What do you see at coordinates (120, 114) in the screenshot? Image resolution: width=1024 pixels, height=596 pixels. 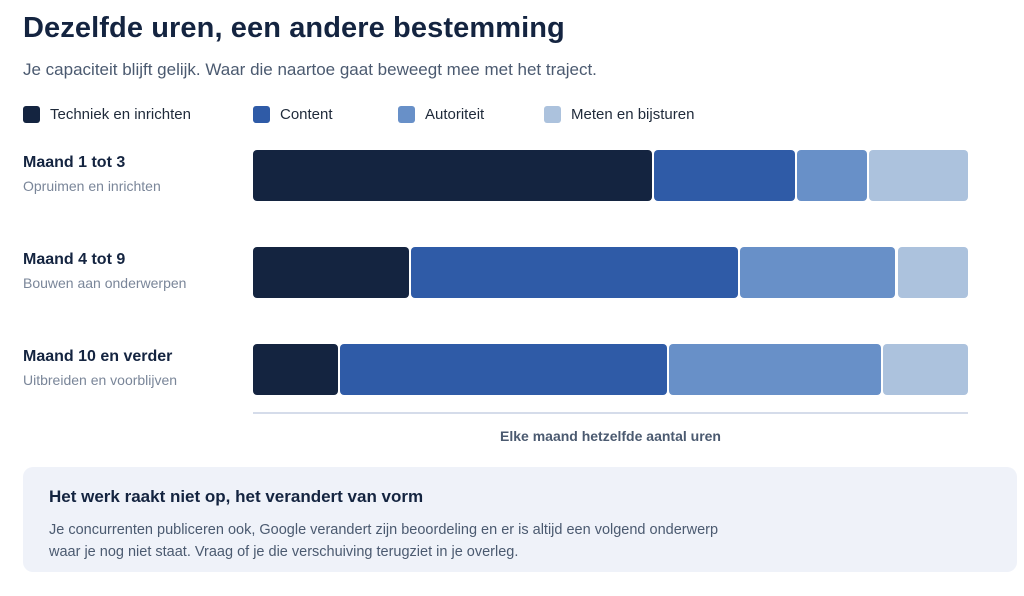 I see `legend-label-techniek: Techniek en inrichten` at bounding box center [120, 114].